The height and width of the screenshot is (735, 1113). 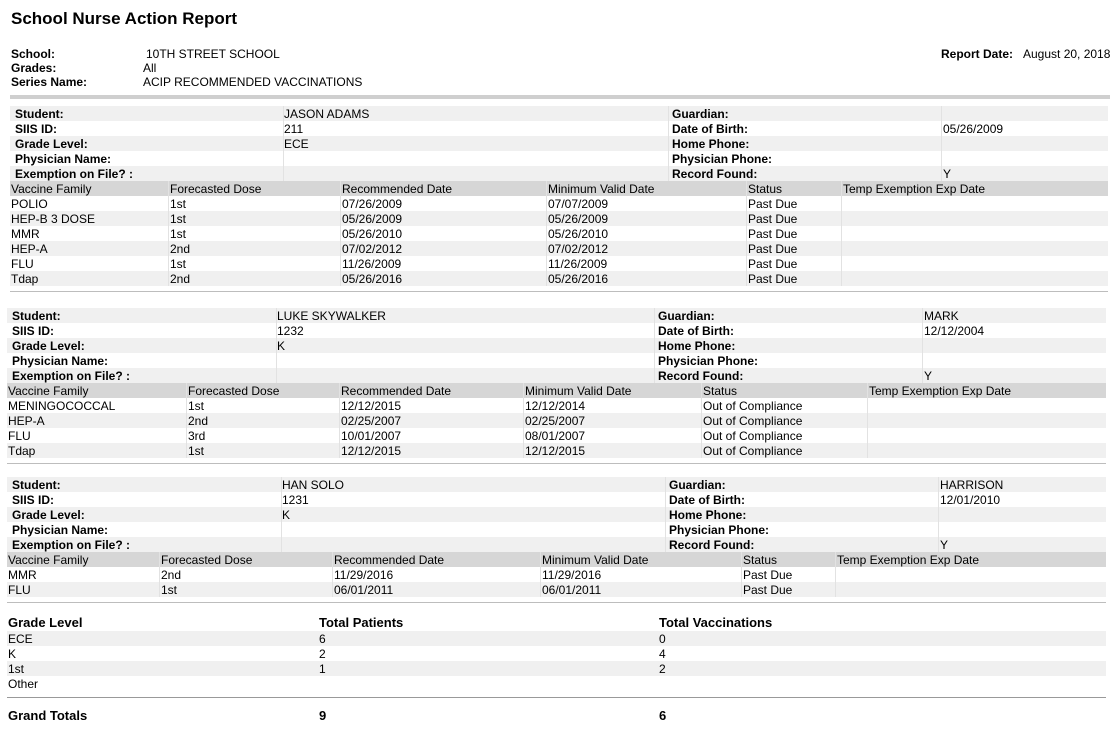 I want to click on info-label: Exemption on File? :, so click(x=71, y=376).